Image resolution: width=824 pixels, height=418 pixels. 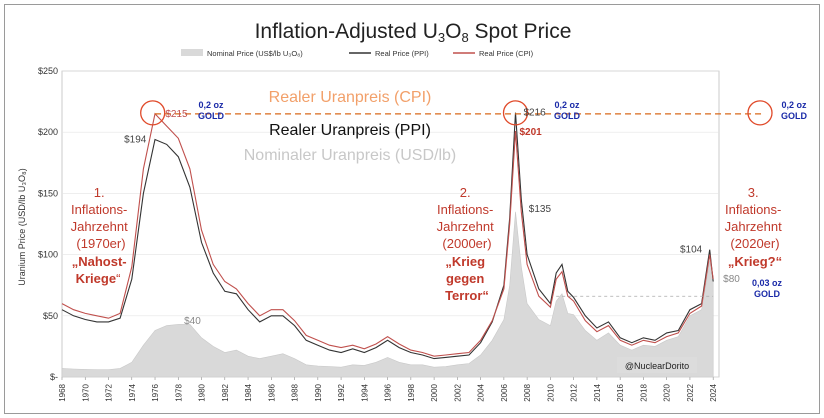 I want to click on gold-now-amount: 0,03 oz, so click(x=767, y=283).